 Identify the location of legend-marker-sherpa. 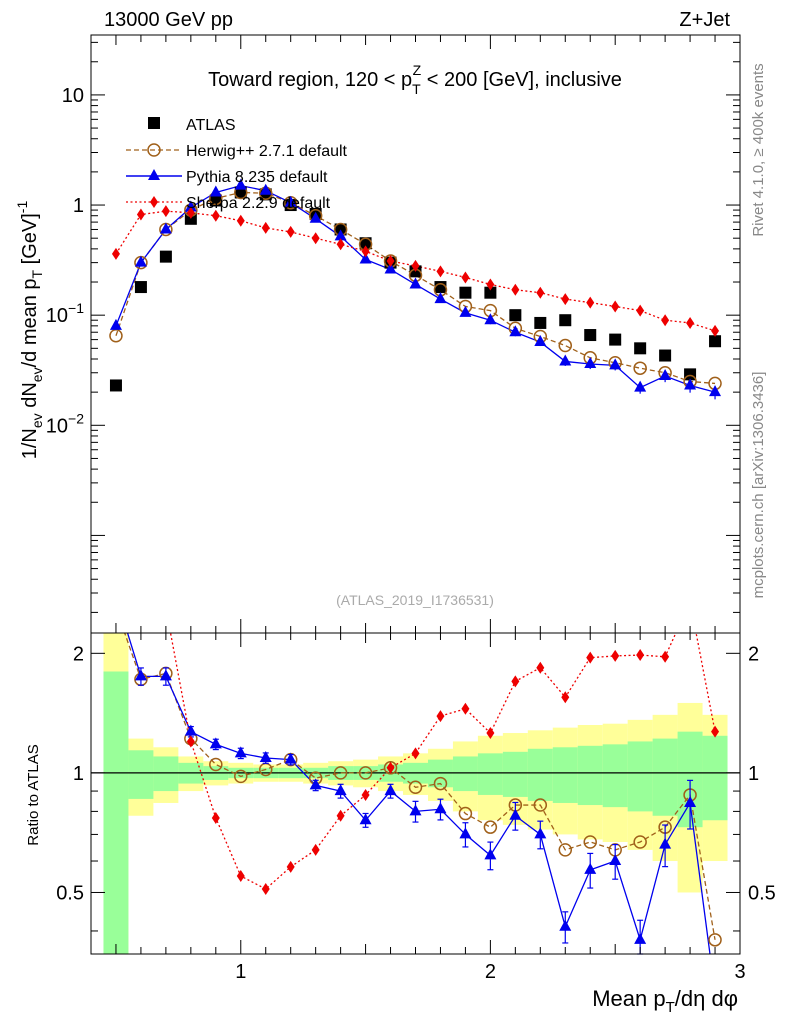
(154, 202).